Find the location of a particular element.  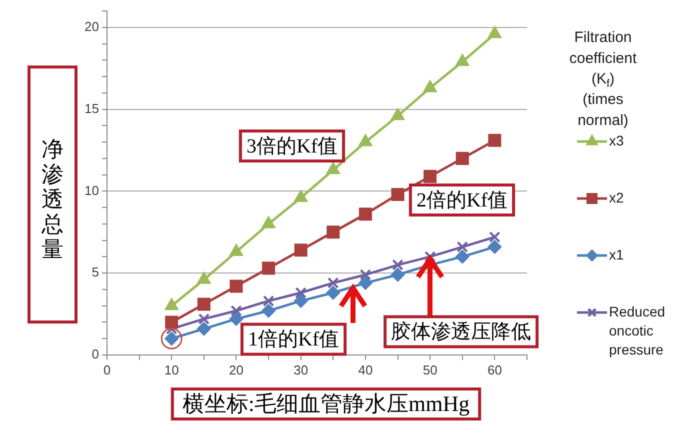

y-tick-label: 20 is located at coordinates (91, 26).